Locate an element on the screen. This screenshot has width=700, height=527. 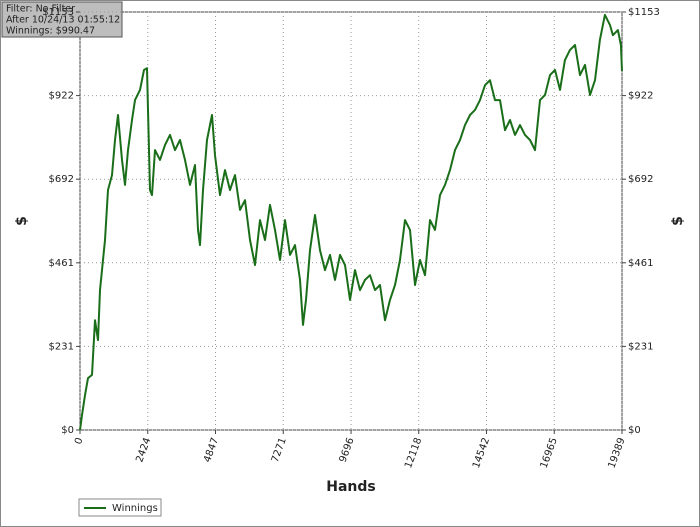
y-tick-label: $0 is located at coordinates (67, 430).